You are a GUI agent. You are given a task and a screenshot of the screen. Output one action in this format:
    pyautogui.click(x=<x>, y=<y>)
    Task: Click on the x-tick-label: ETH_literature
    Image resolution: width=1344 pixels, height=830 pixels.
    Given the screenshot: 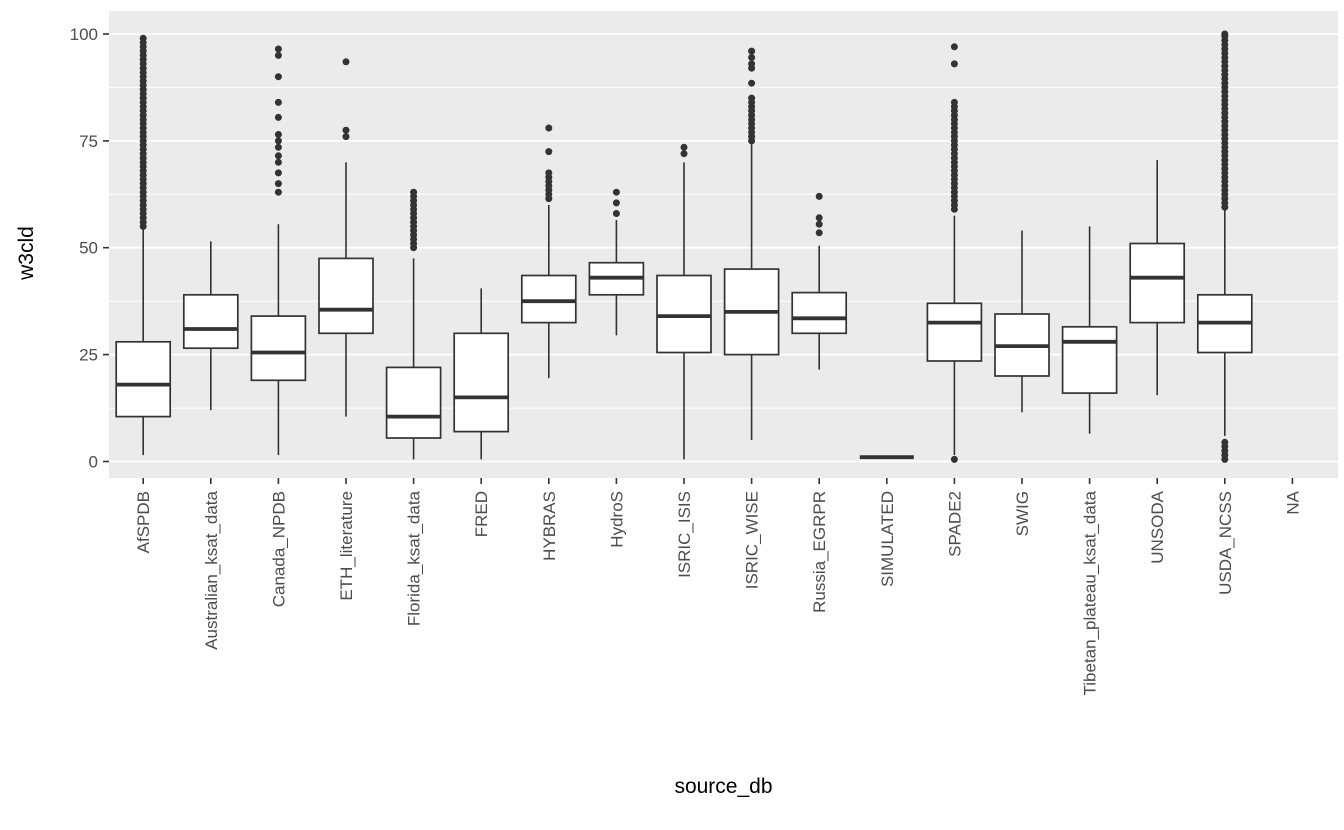 What is the action you would take?
    pyautogui.click(x=346, y=546)
    